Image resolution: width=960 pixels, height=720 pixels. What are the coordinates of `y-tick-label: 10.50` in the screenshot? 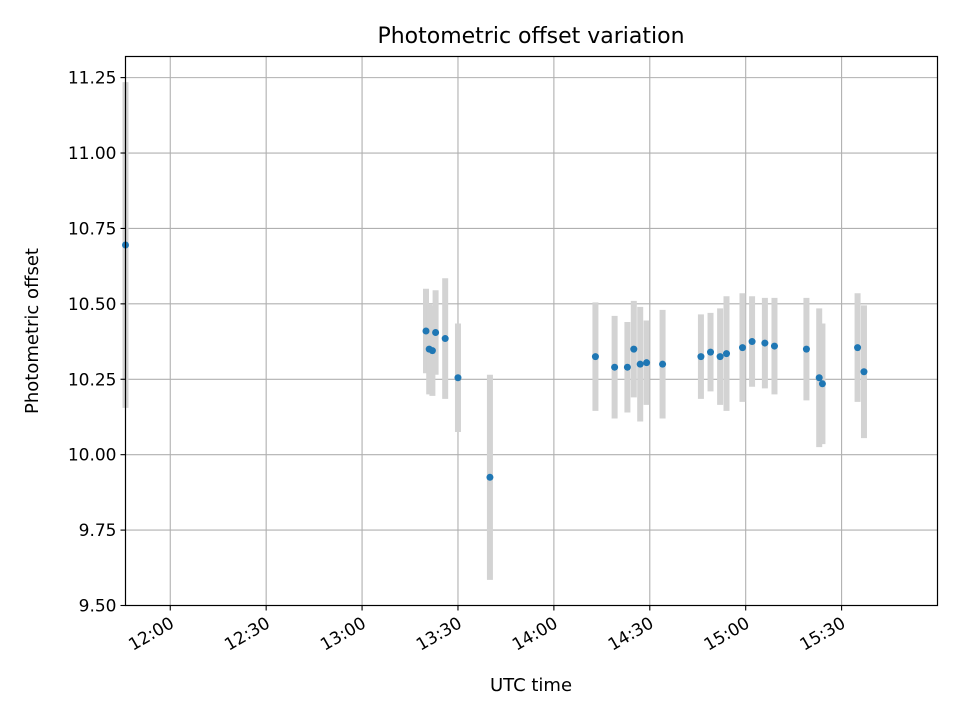 It's located at (92, 305).